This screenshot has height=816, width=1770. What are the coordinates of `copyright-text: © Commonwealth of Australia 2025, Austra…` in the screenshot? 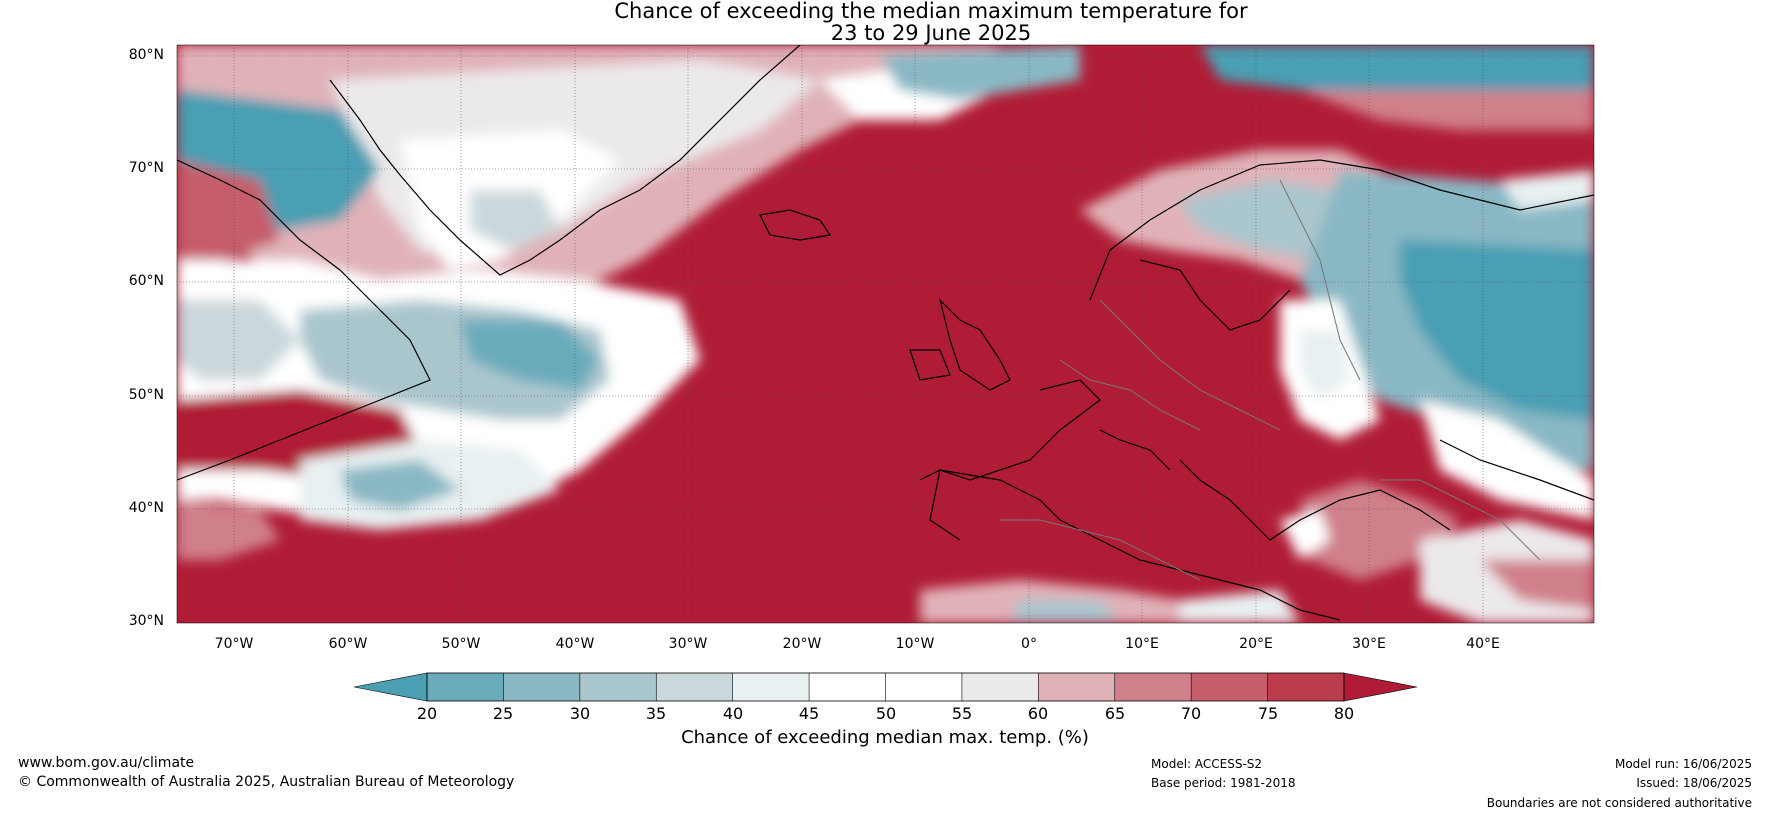 It's located at (266, 782).